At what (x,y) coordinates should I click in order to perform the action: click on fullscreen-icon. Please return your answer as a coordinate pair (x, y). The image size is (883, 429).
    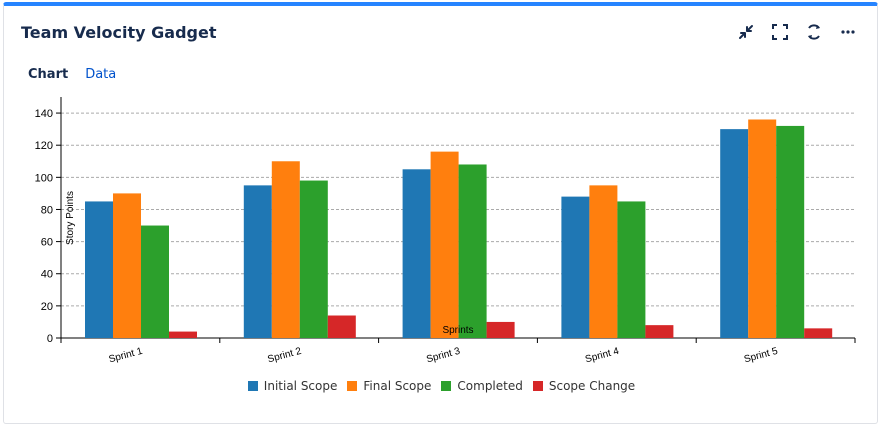
    Looking at the image, I should click on (780, 32).